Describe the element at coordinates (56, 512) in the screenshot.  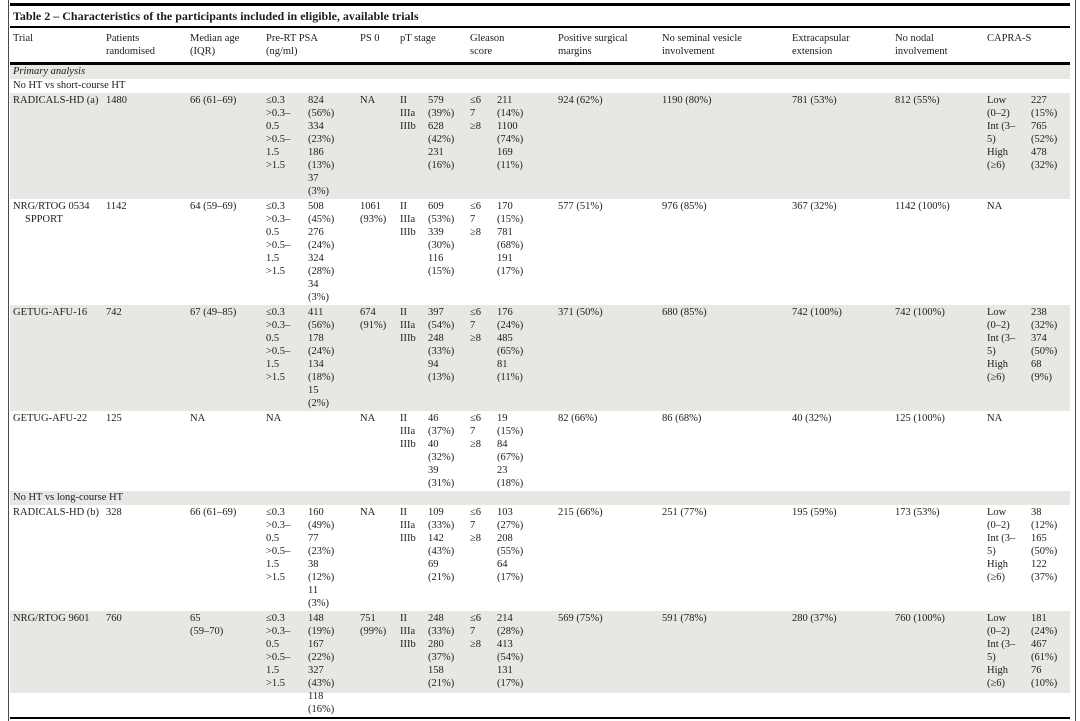
I see `cell-trial-name: RADICALS-HD (b)` at that location.